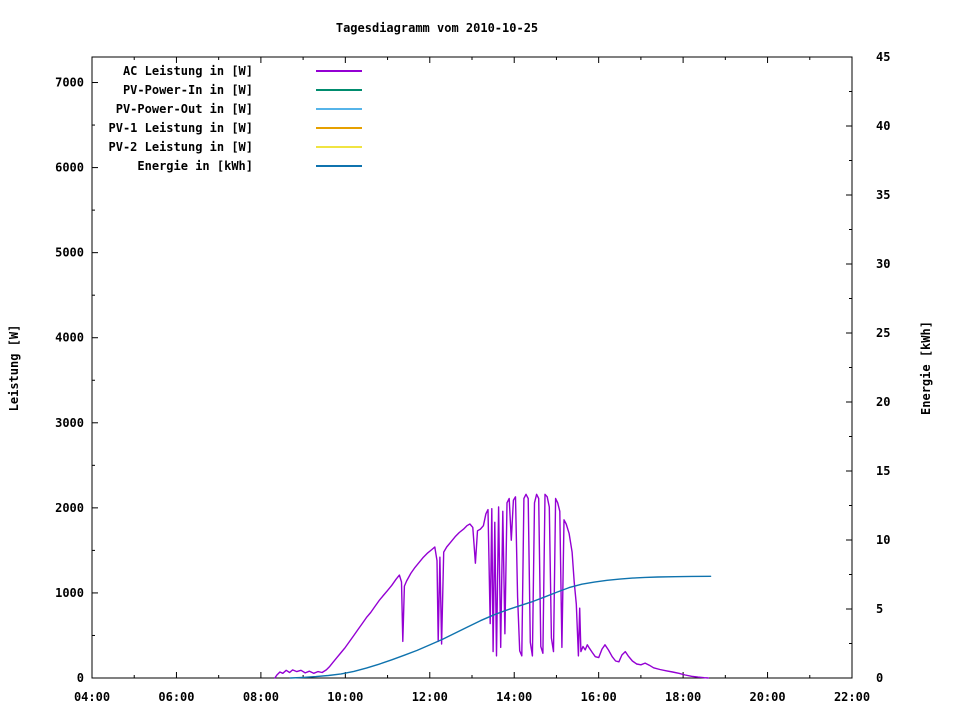  What do you see at coordinates (69, 168) in the screenshot?
I see `y-left-tick-label: 6000` at bounding box center [69, 168].